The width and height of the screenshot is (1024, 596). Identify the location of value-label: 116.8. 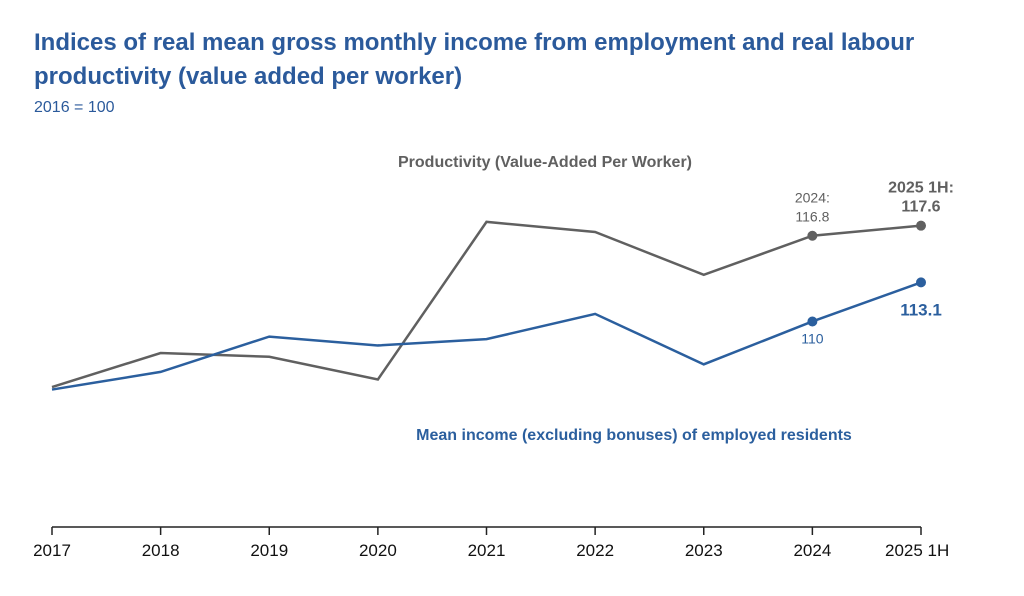
(812, 217).